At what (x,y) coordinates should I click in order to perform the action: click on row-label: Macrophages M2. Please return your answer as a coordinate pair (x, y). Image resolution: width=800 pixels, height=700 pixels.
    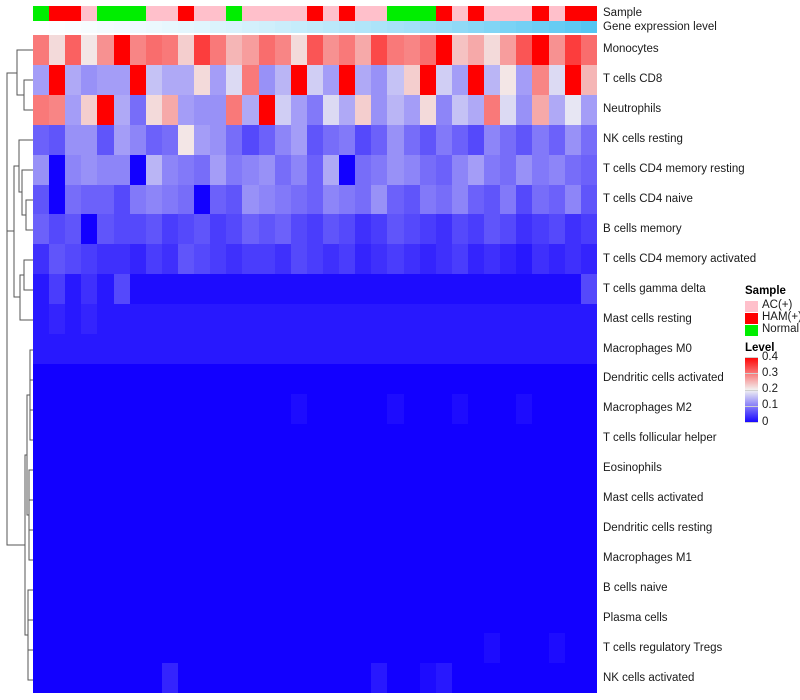
    Looking at the image, I should click on (647, 408).